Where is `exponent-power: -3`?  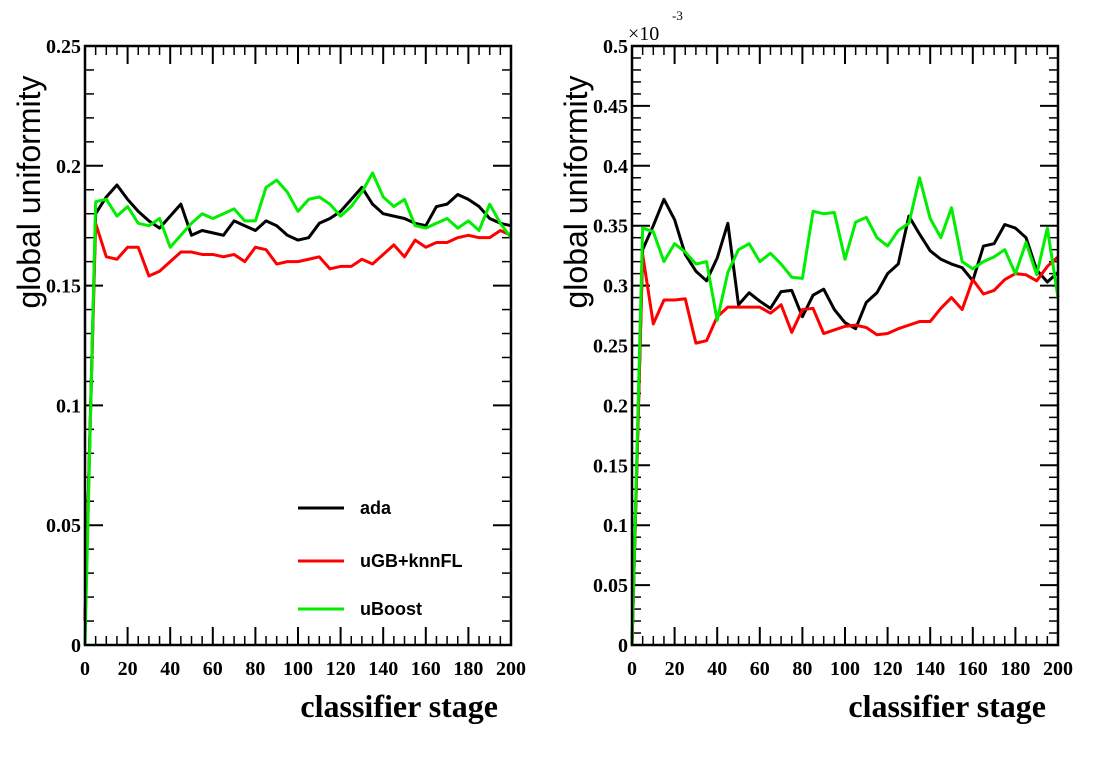 exponent-power: -3 is located at coordinates (677, 15).